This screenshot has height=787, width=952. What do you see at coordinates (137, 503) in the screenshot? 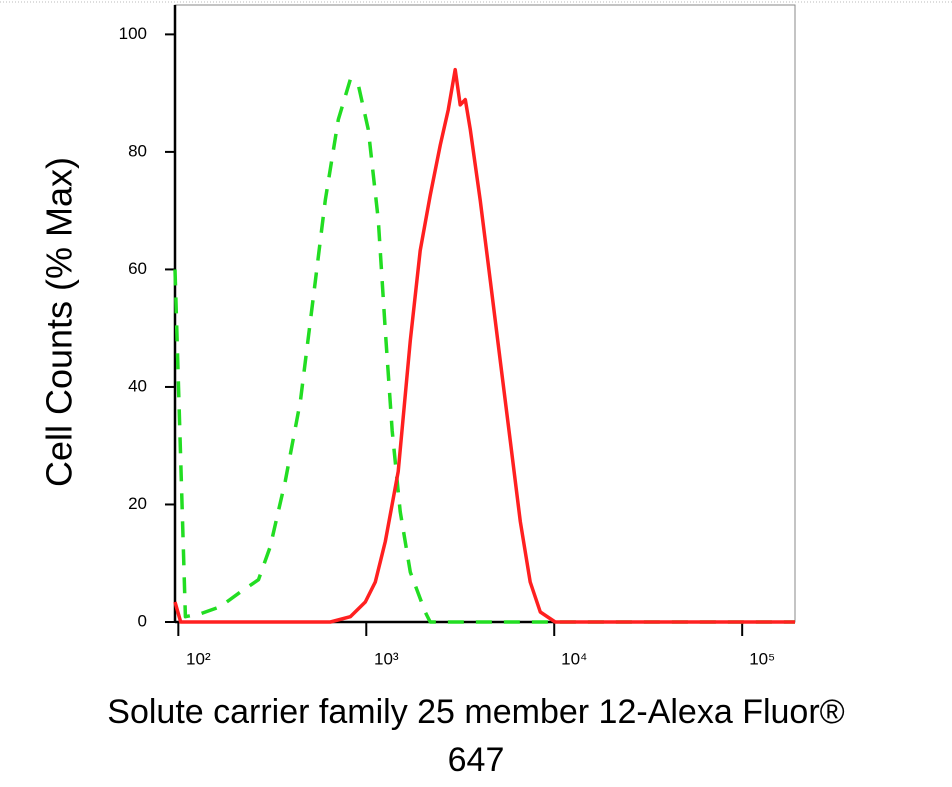
I see `y-tick-label: 20` at bounding box center [137, 503].